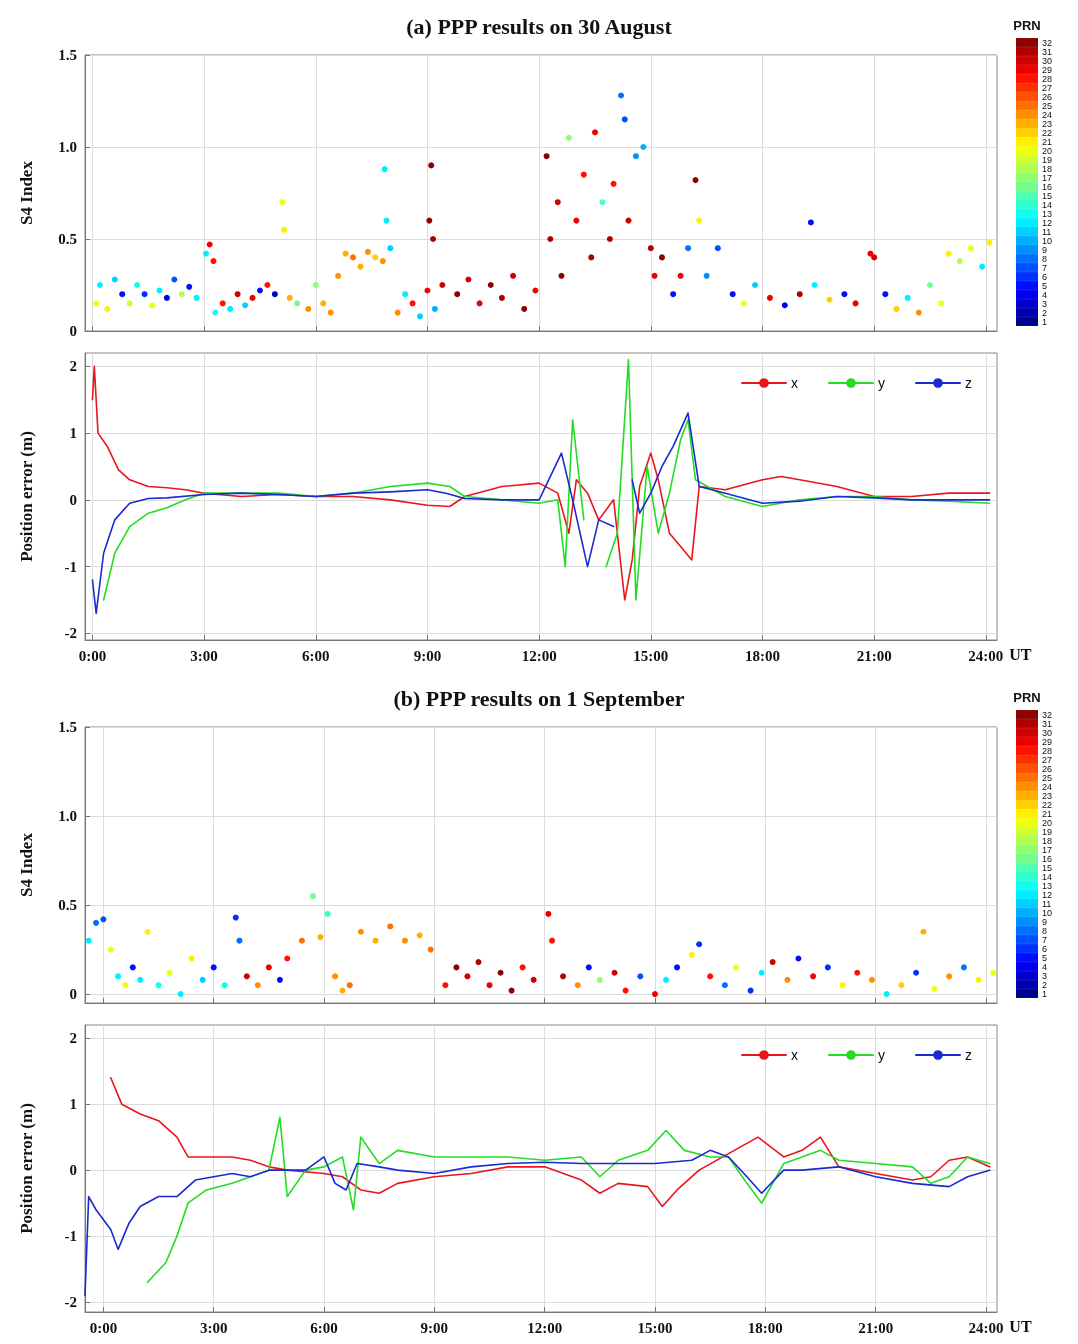  Describe the element at coordinates (539, 26) in the screenshot. I see `chart-title: (a) PPP results on 30 August` at that location.